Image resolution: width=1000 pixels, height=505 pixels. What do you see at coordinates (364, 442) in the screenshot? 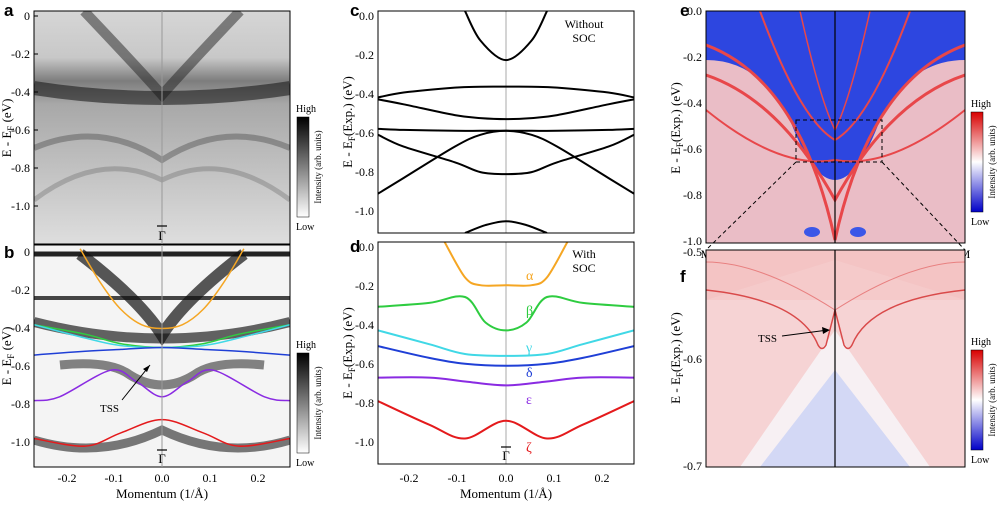
I see `panel-d-ytick: -1.0` at bounding box center [364, 442].